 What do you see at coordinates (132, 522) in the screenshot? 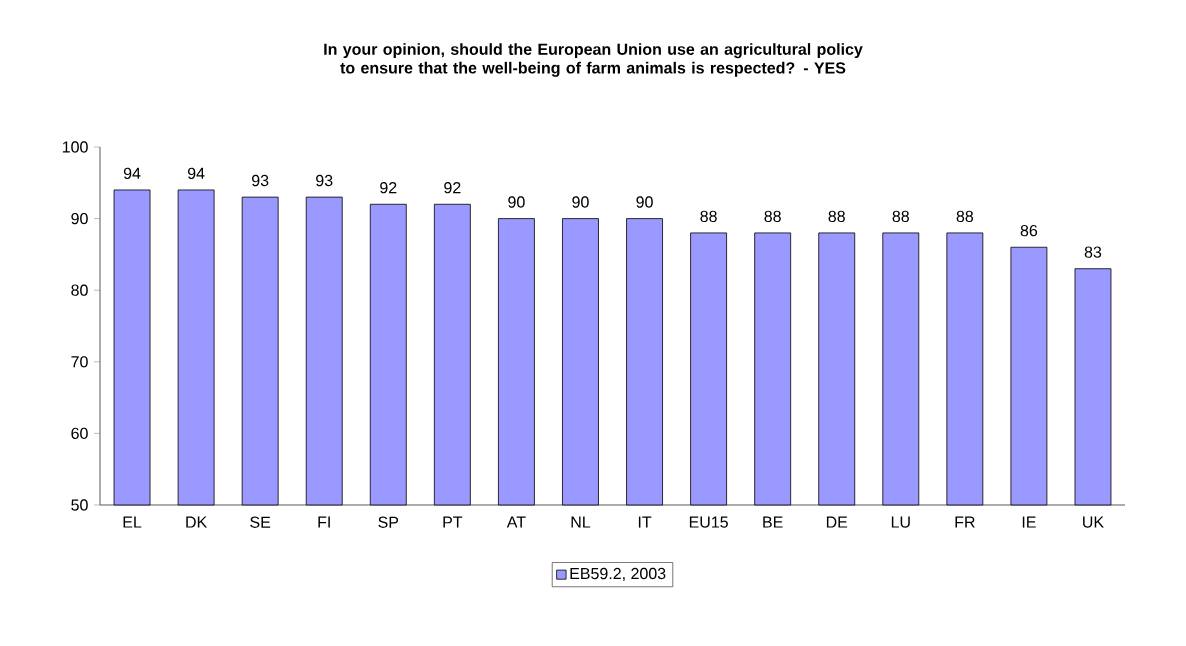
I see `x-tick-label: EL` at bounding box center [132, 522].